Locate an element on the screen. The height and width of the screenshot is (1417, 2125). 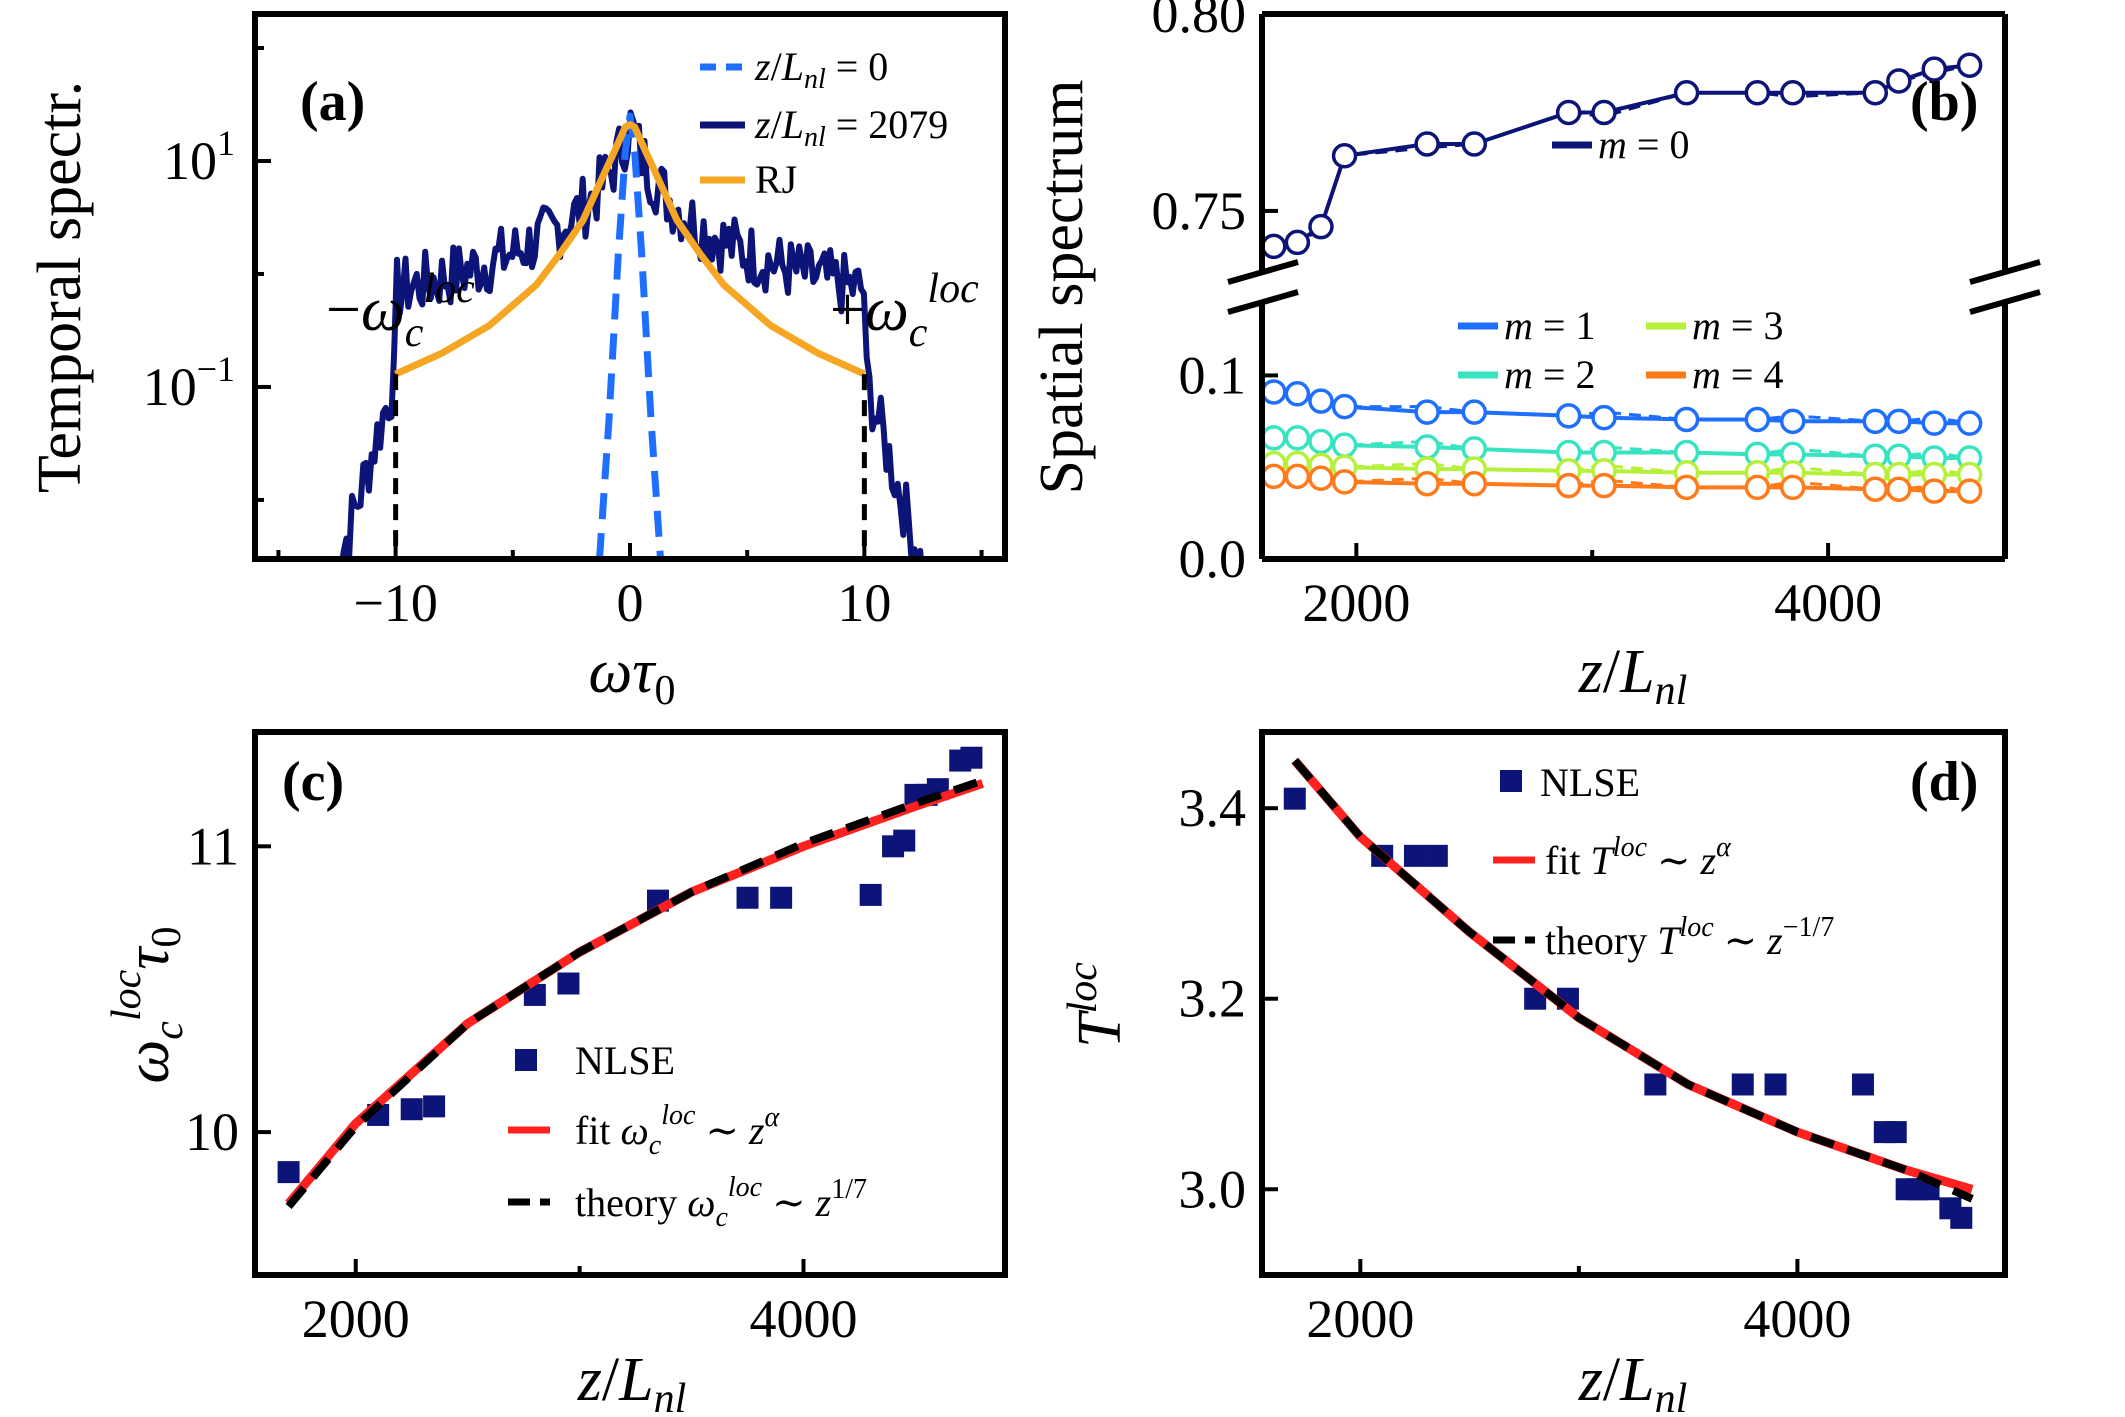
y-tick-label: 11 is located at coordinates (213, 846).